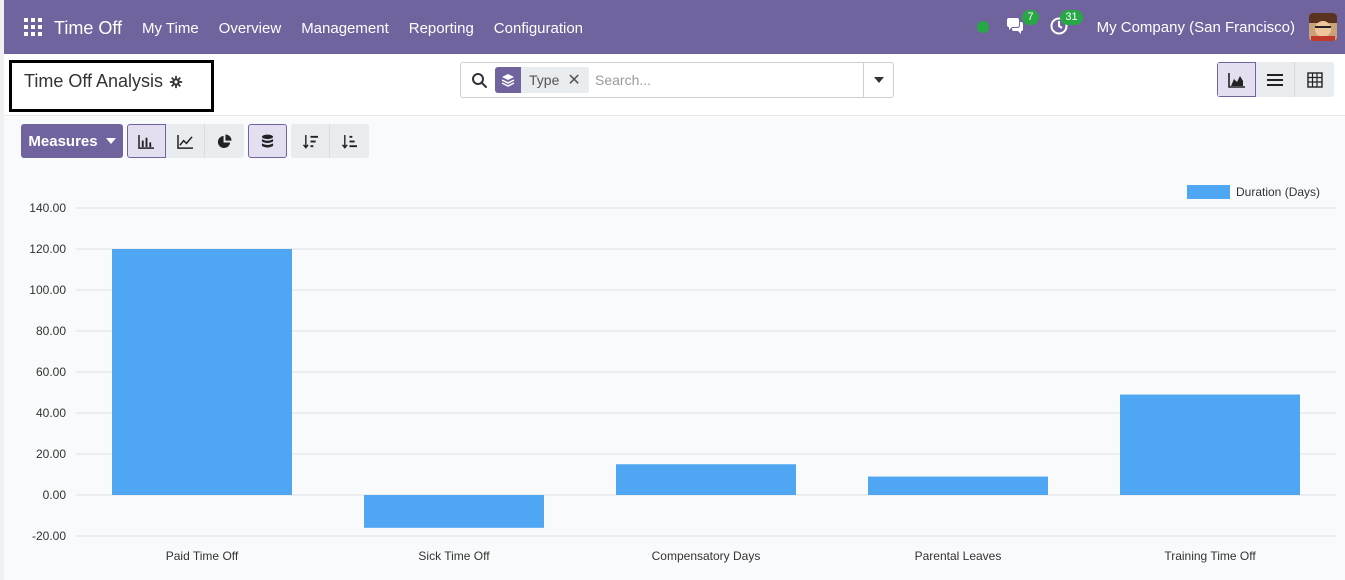  Describe the element at coordinates (725, 80) in the screenshot. I see `search-input` at that location.